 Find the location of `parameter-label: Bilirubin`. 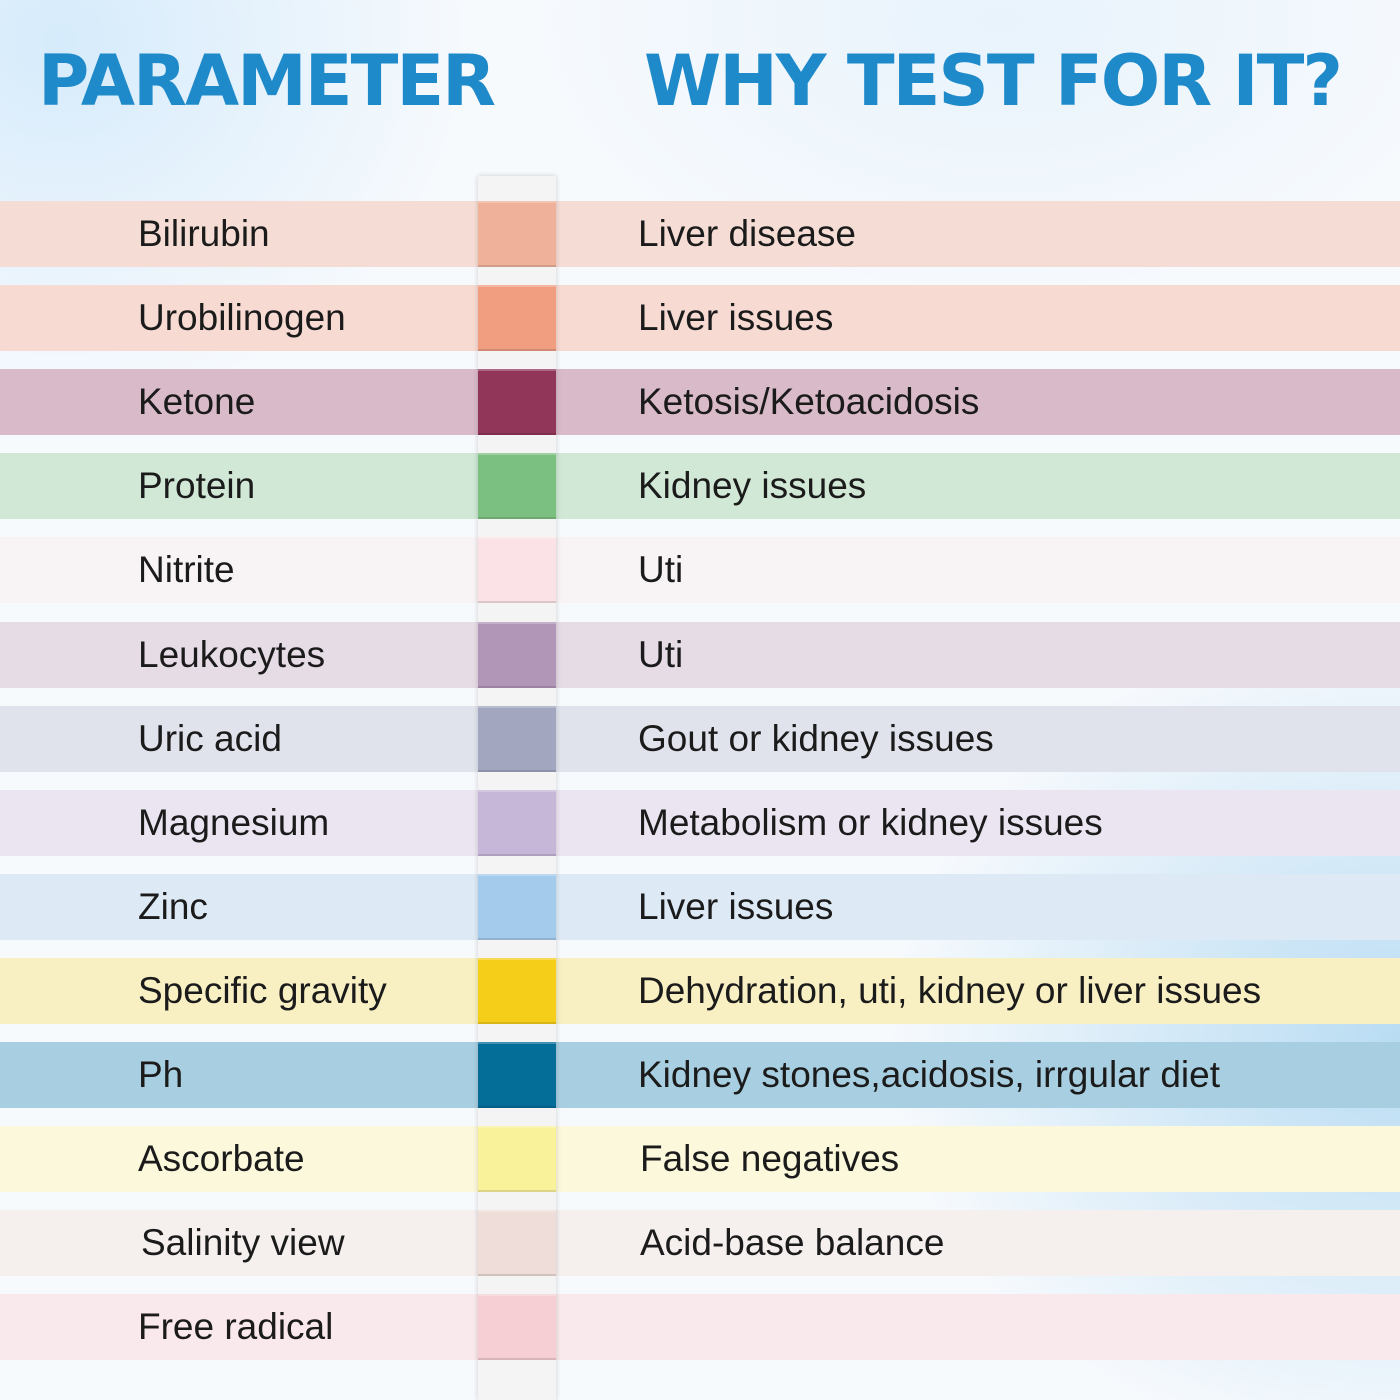

parameter-label: Bilirubin is located at coordinates (204, 233).